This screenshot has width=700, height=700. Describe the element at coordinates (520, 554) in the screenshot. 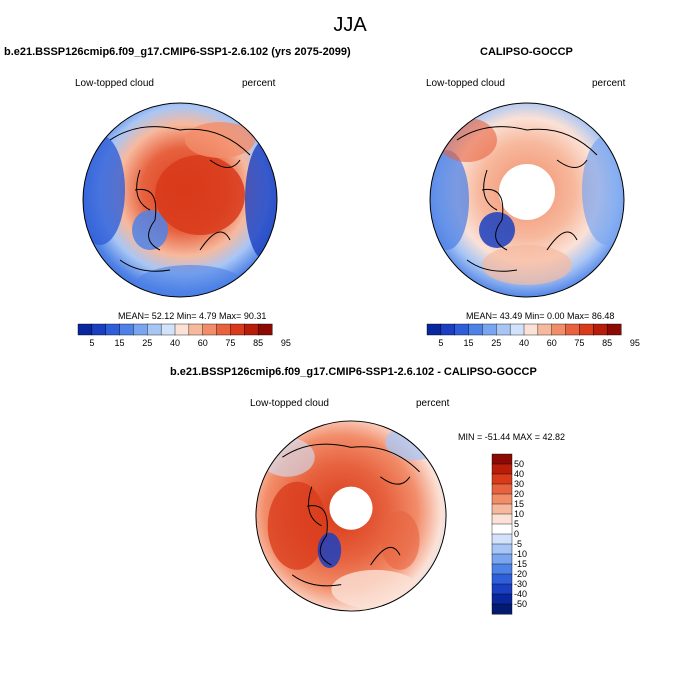

I see `panel-diff-colorbar-tick-label: -10` at that location.